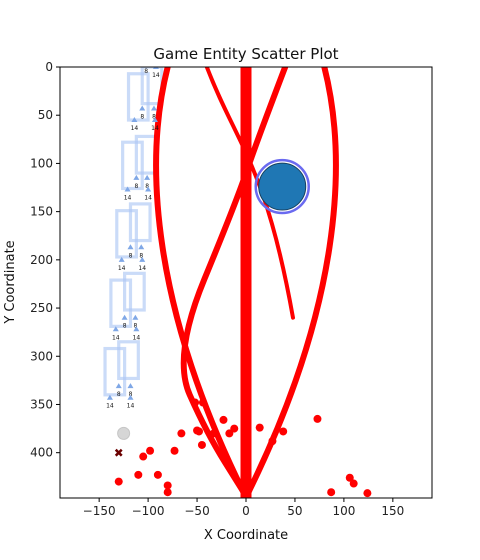 This screenshot has height=560, width=480. Describe the element at coordinates (148, 511) in the screenshot. I see `x-tick-label: −100` at that location.